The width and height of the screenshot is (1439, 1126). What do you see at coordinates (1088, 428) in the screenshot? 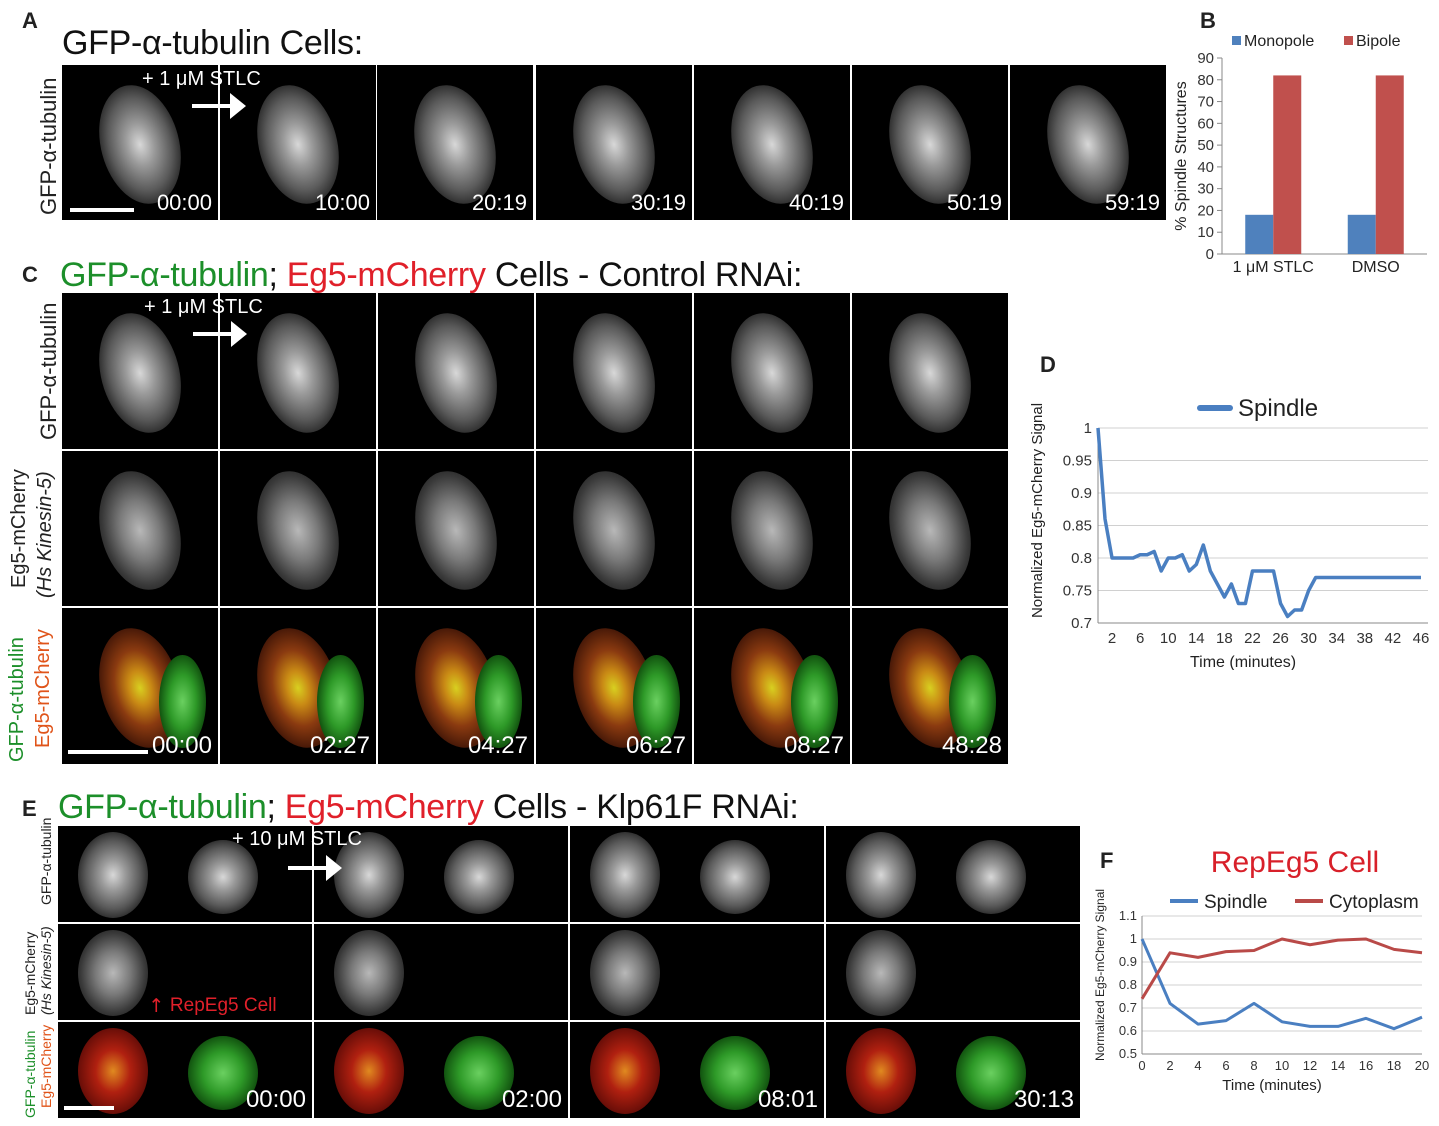
I see `y-tick-label: 1` at bounding box center [1088, 428].